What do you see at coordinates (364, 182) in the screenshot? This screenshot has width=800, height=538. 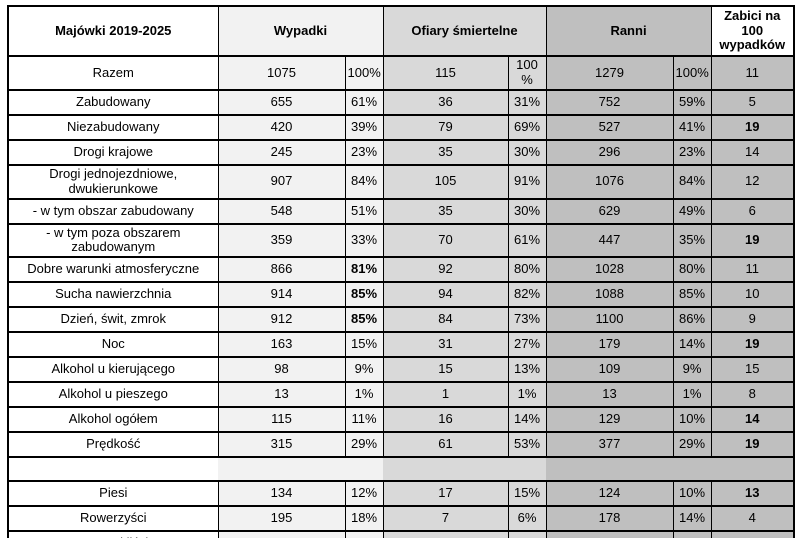 I see `wypadki-pct-cell: 84%` at bounding box center [364, 182].